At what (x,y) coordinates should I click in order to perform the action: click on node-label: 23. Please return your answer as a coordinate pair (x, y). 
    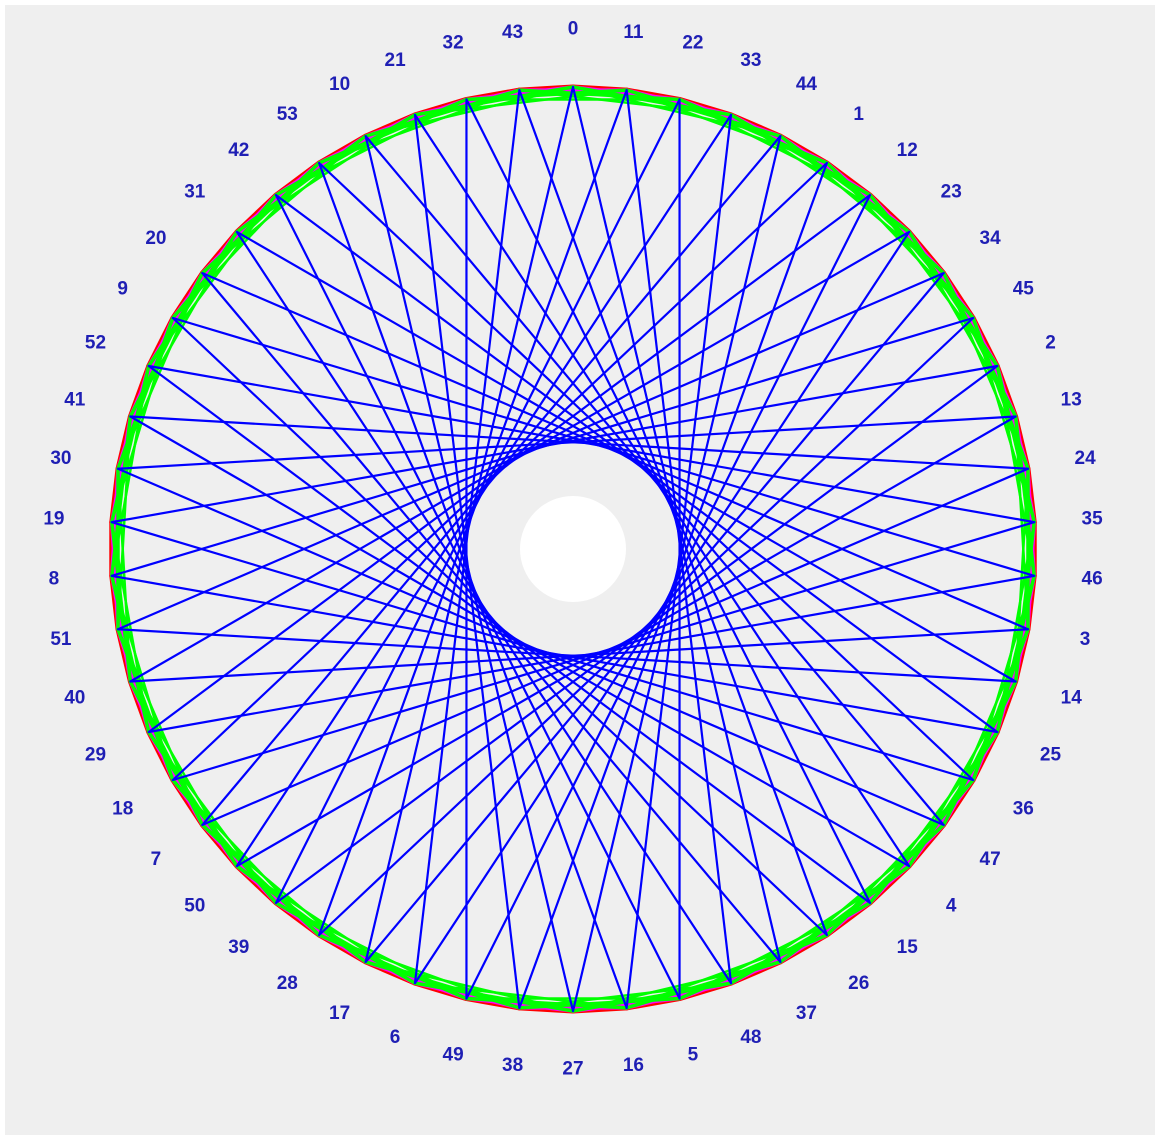
    Looking at the image, I should click on (951, 192).